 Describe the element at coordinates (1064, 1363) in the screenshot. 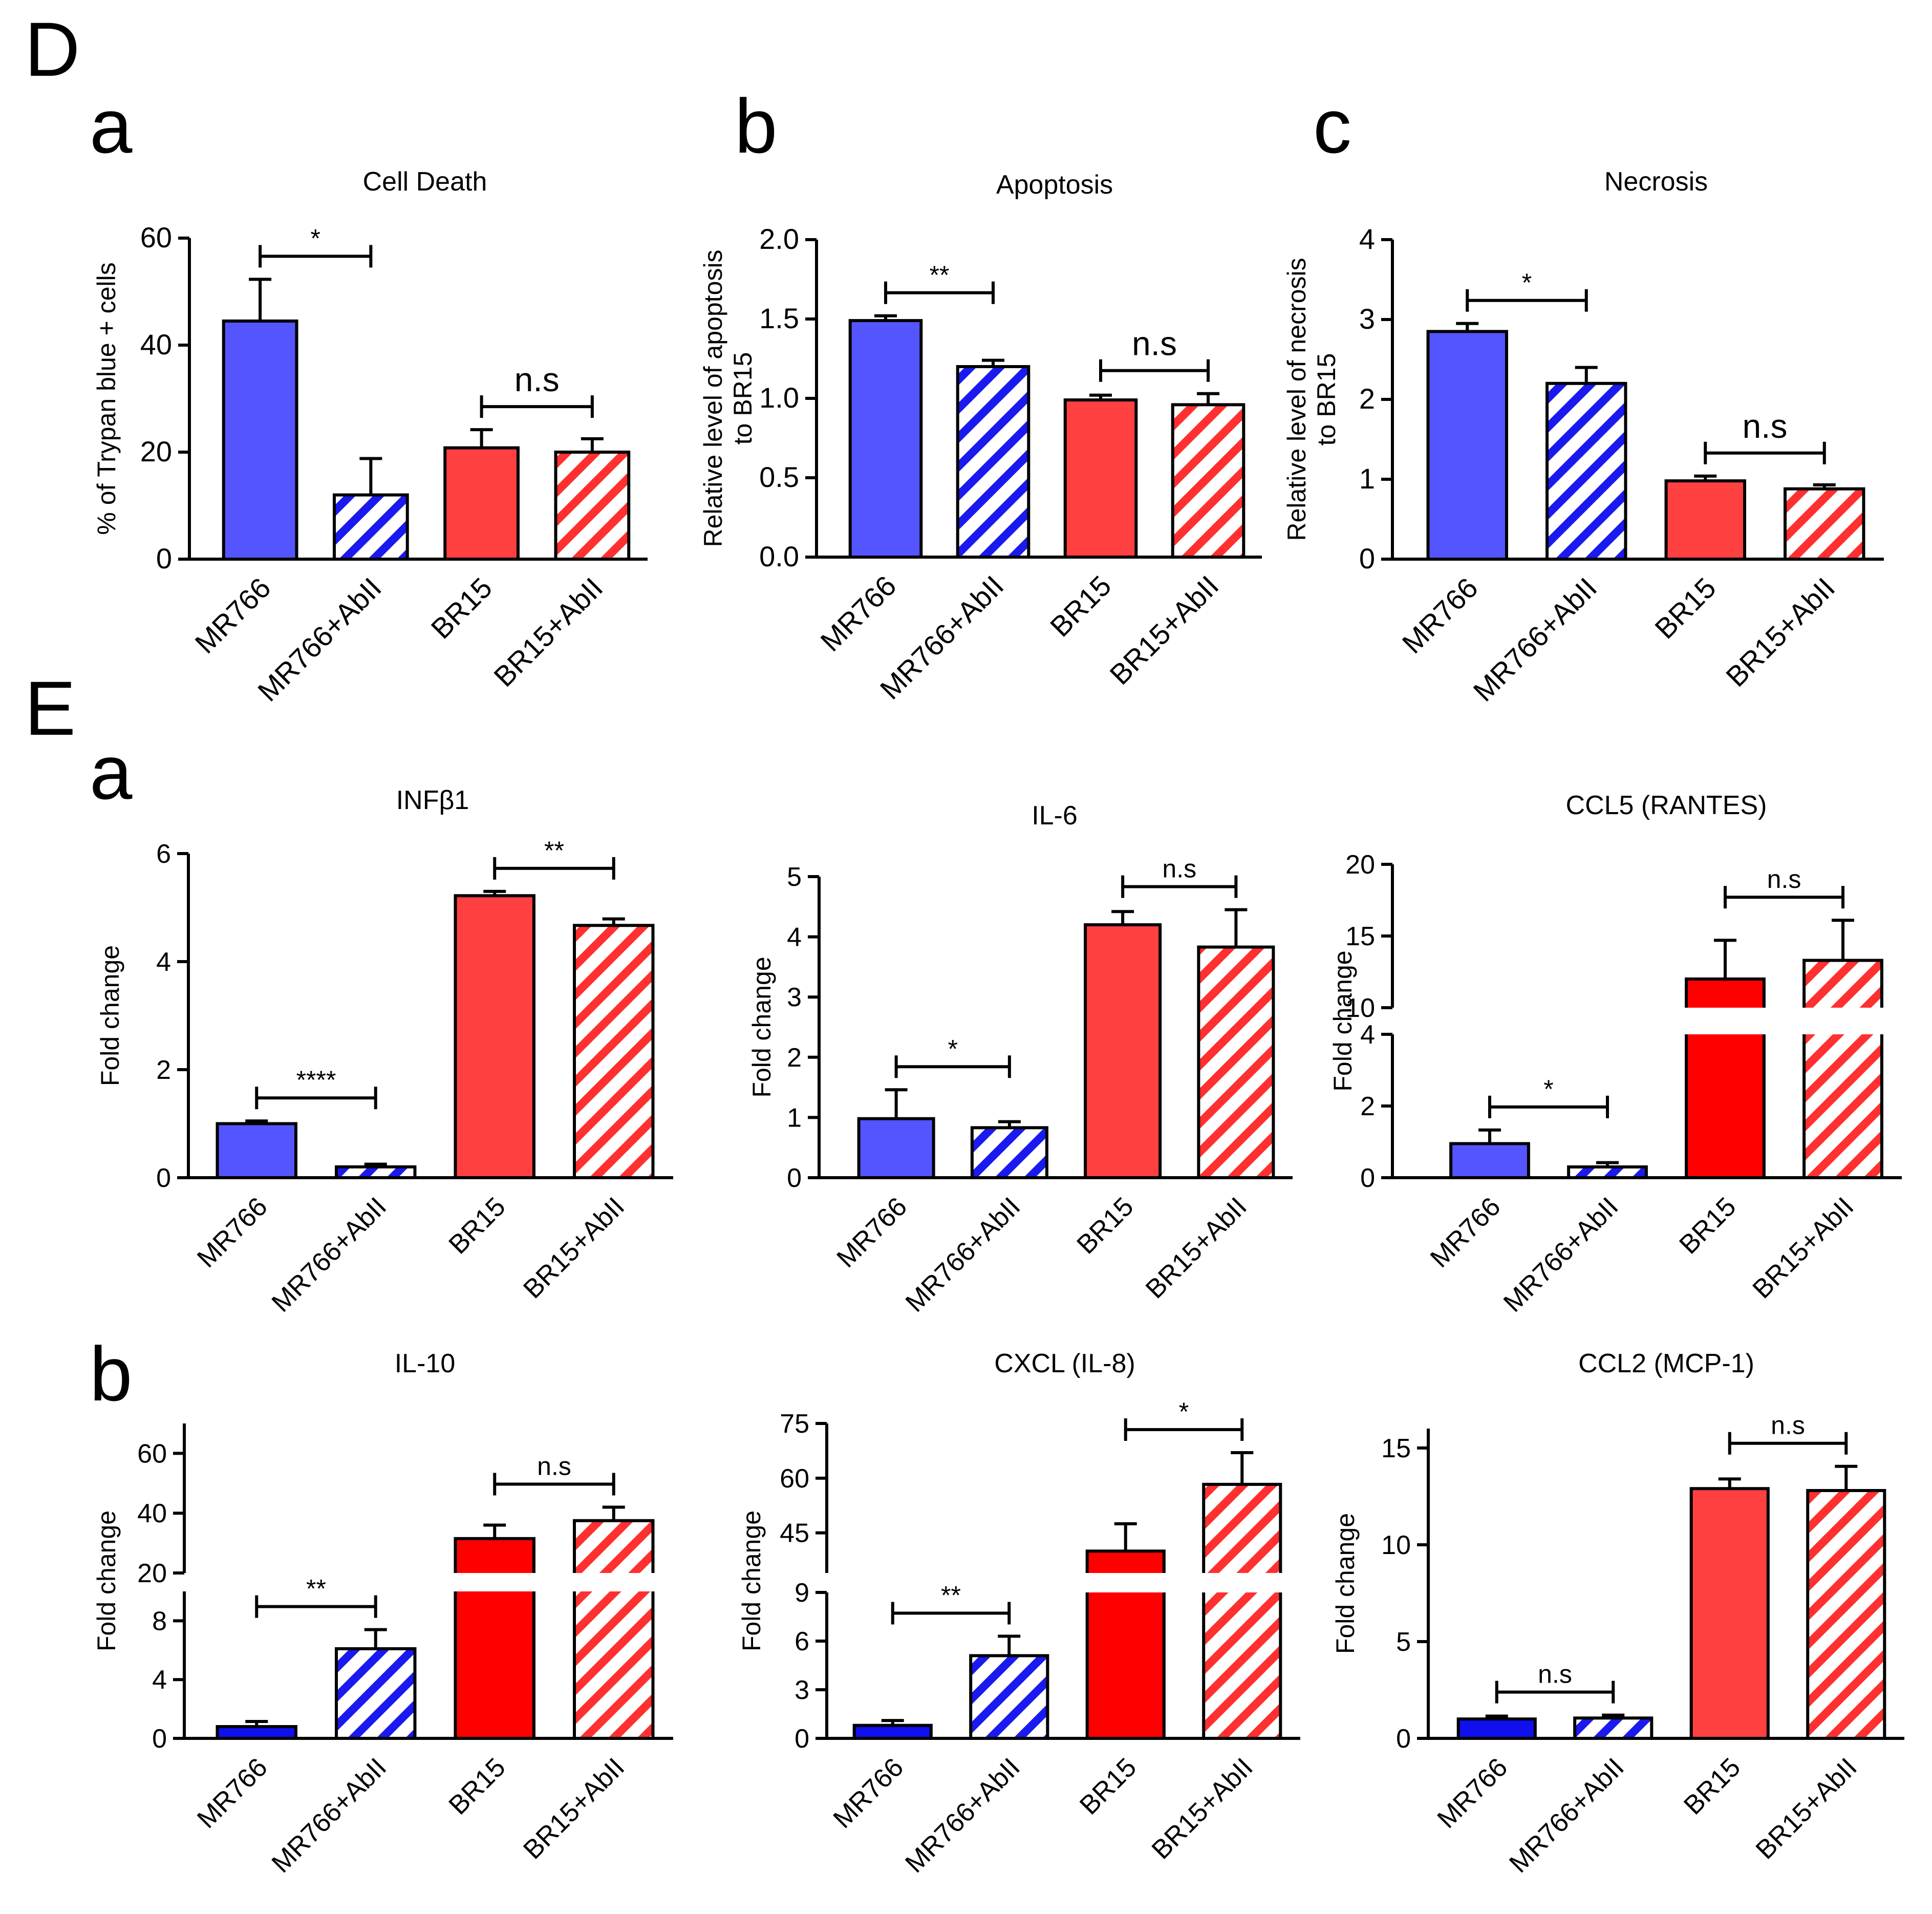

I see `chart-title: CXCL (IL-8)` at that location.